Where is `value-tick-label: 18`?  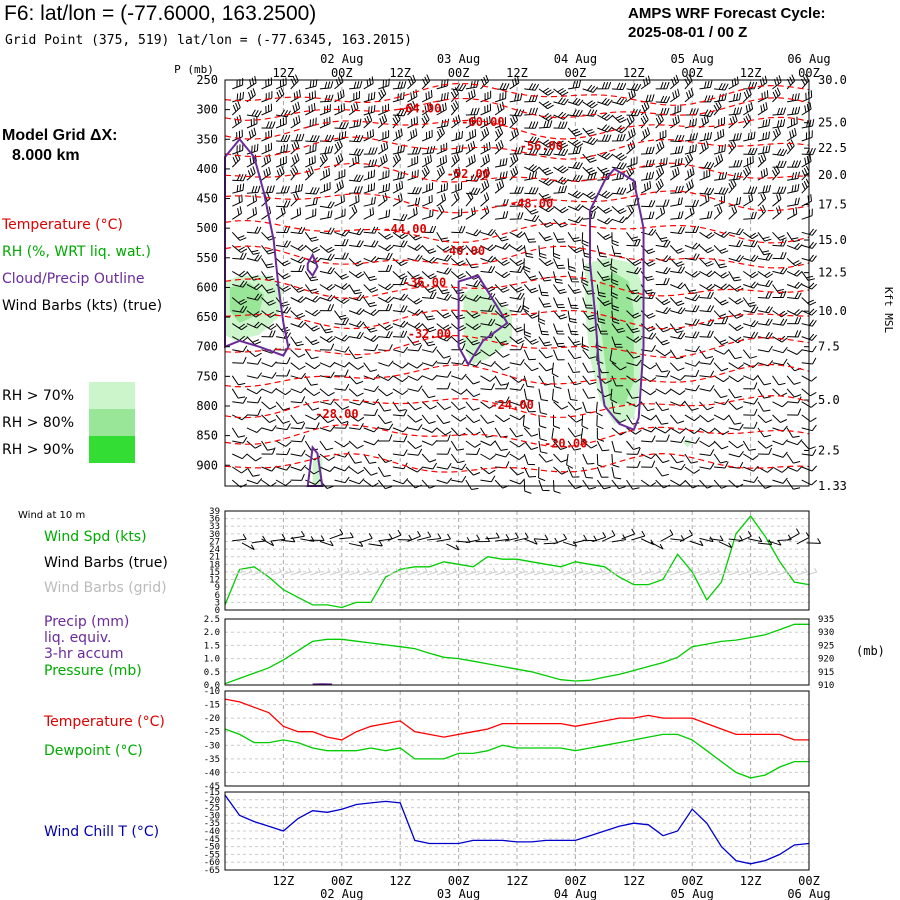
value-tick-label: 18 is located at coordinates (214, 565).